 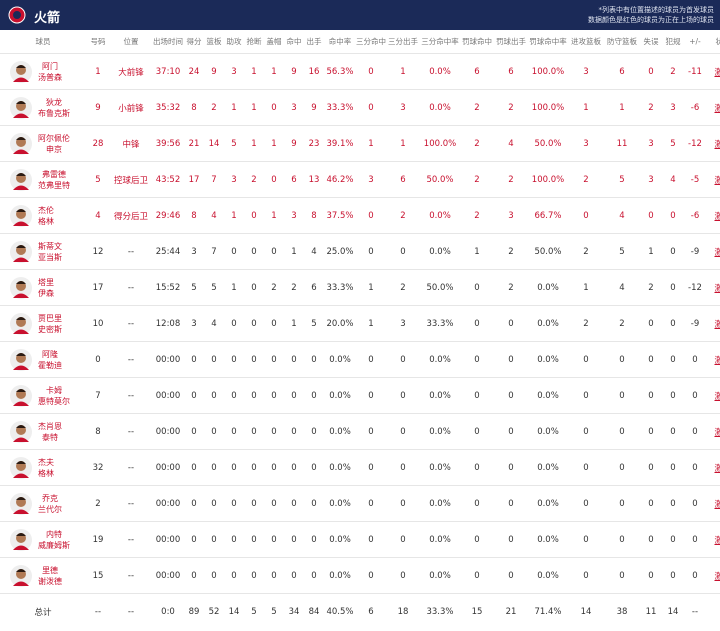 What do you see at coordinates (254, 42) in the screenshot?
I see `column-header: 抢断` at bounding box center [254, 42].